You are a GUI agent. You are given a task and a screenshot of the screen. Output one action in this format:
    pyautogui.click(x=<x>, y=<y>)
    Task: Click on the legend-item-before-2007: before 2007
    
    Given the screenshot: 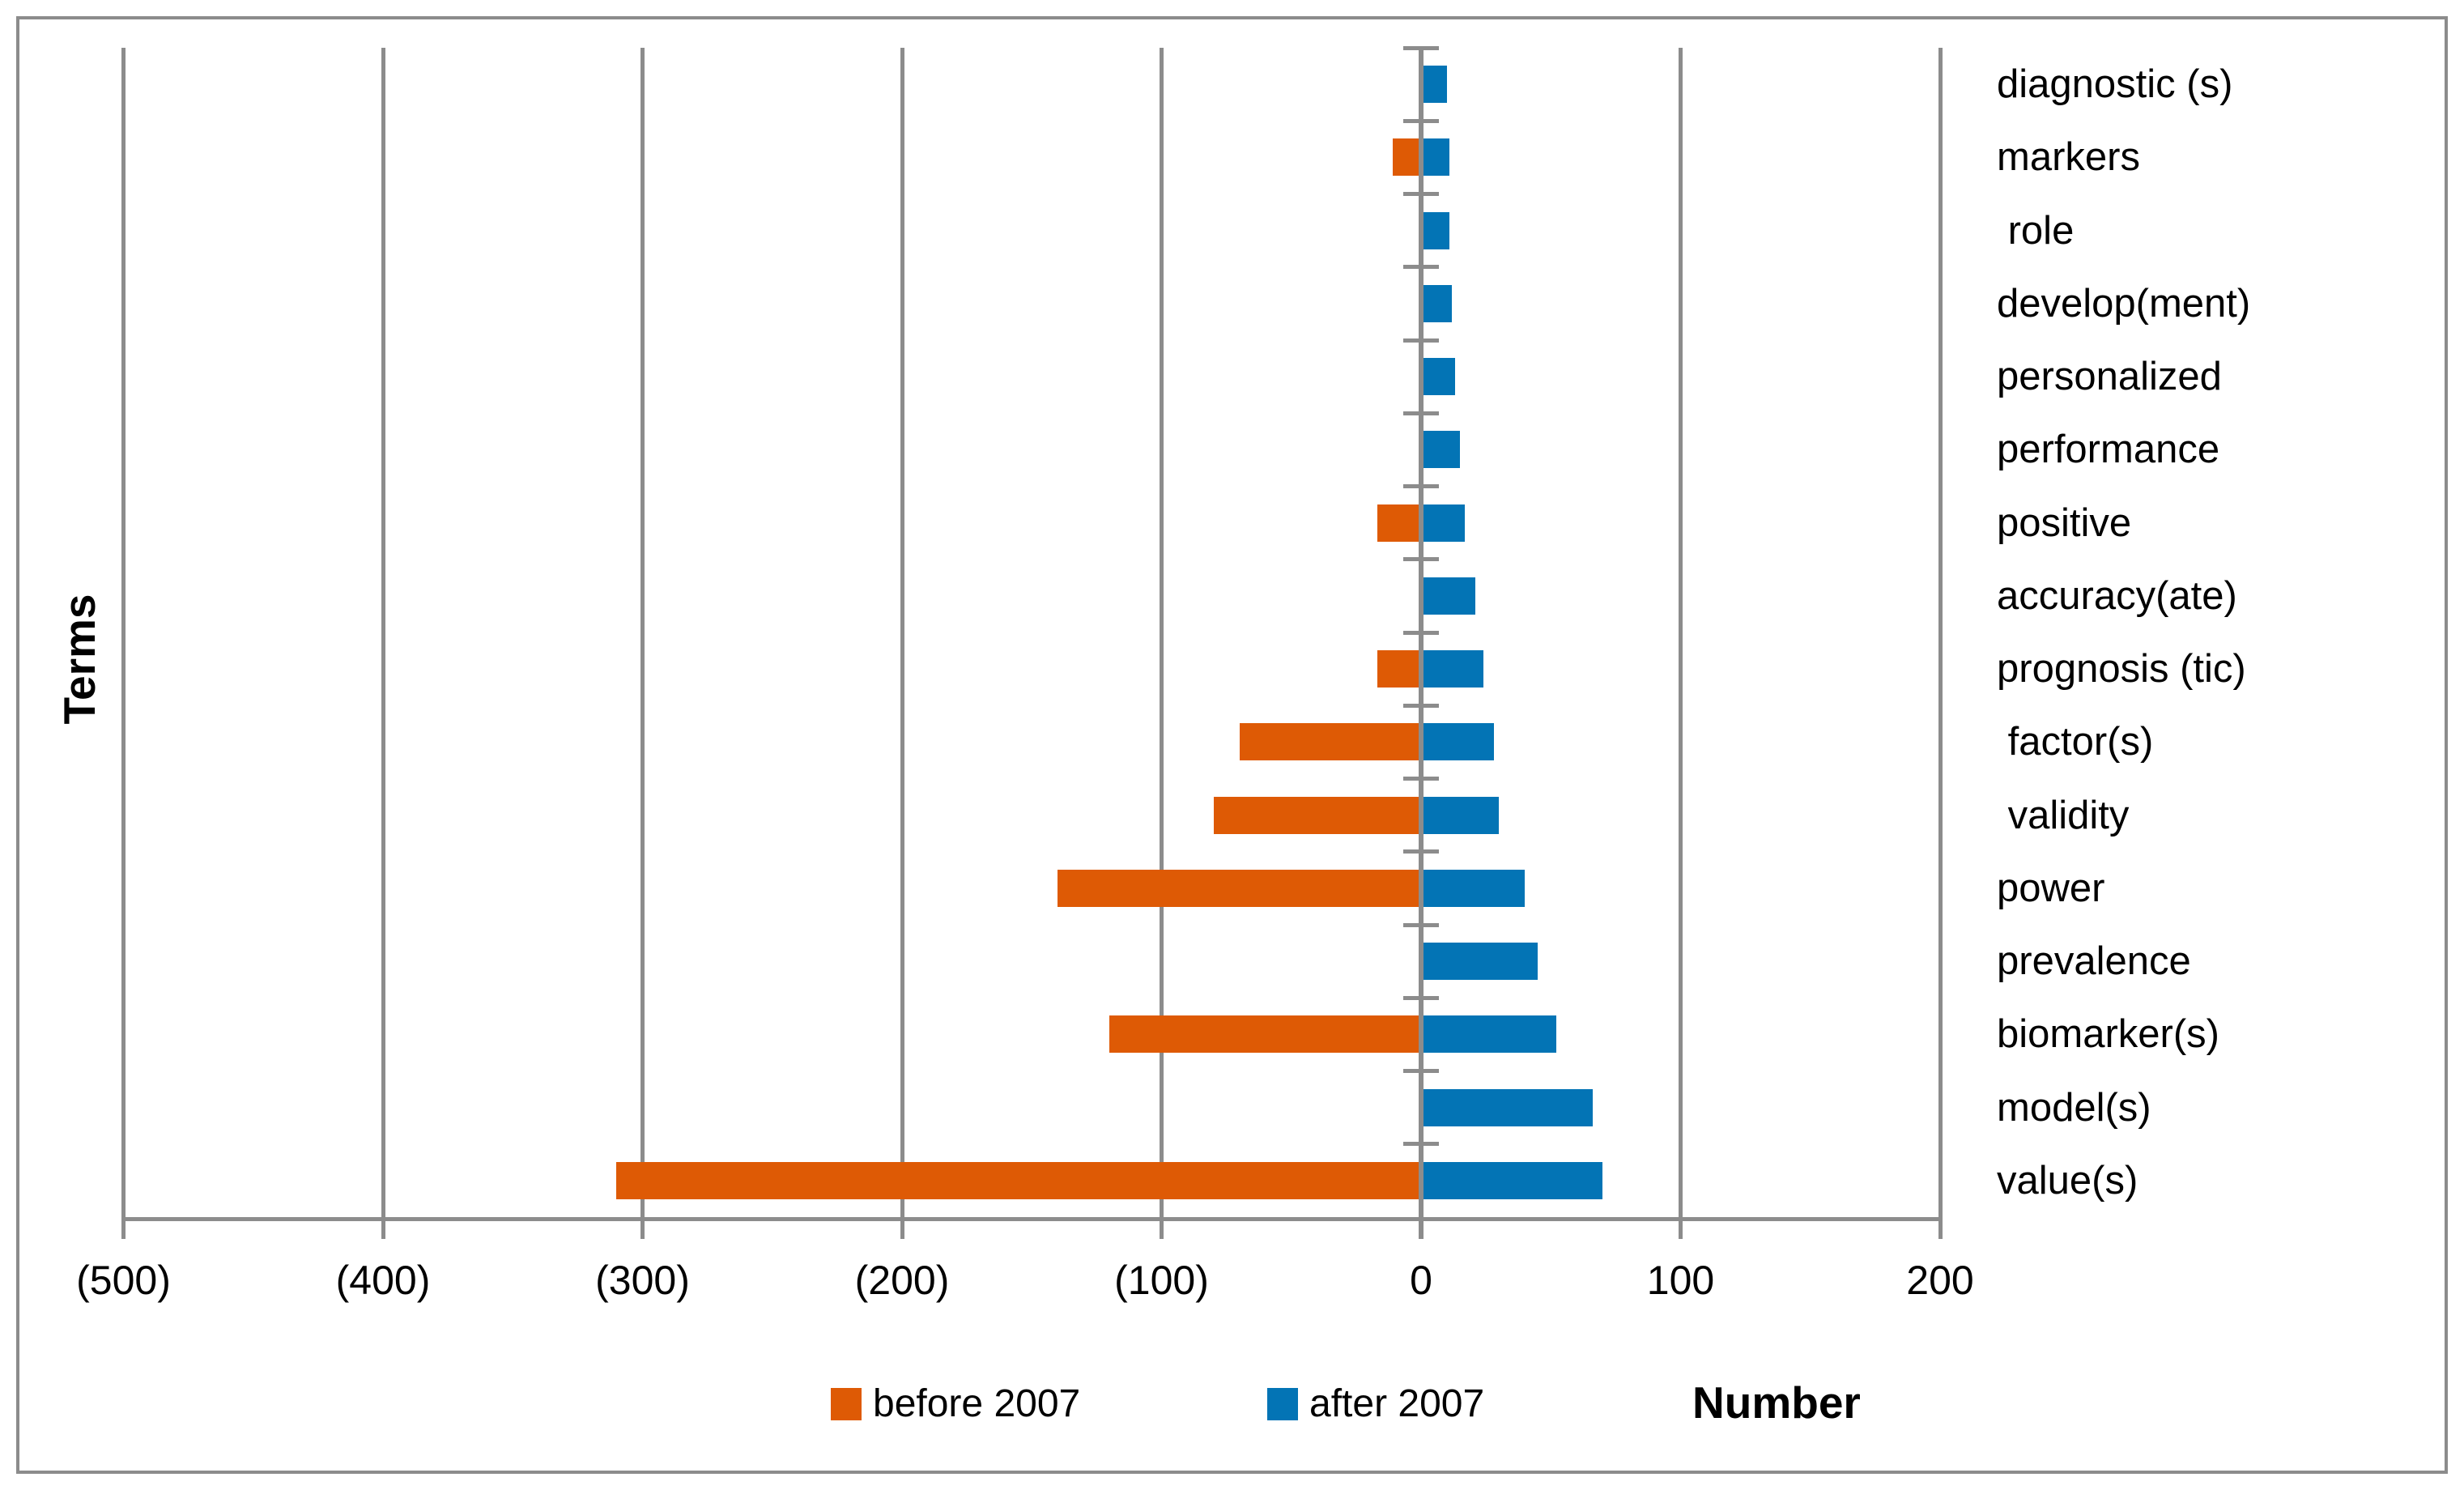 What is the action you would take?
    pyautogui.click(x=955, y=1403)
    